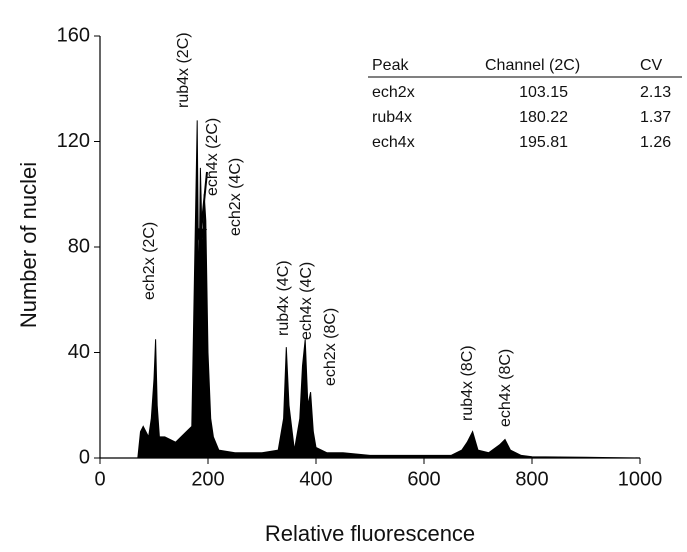 This screenshot has height=552, width=687. What do you see at coordinates (84, 457) in the screenshot?
I see `y-tick-label: 0` at bounding box center [84, 457].